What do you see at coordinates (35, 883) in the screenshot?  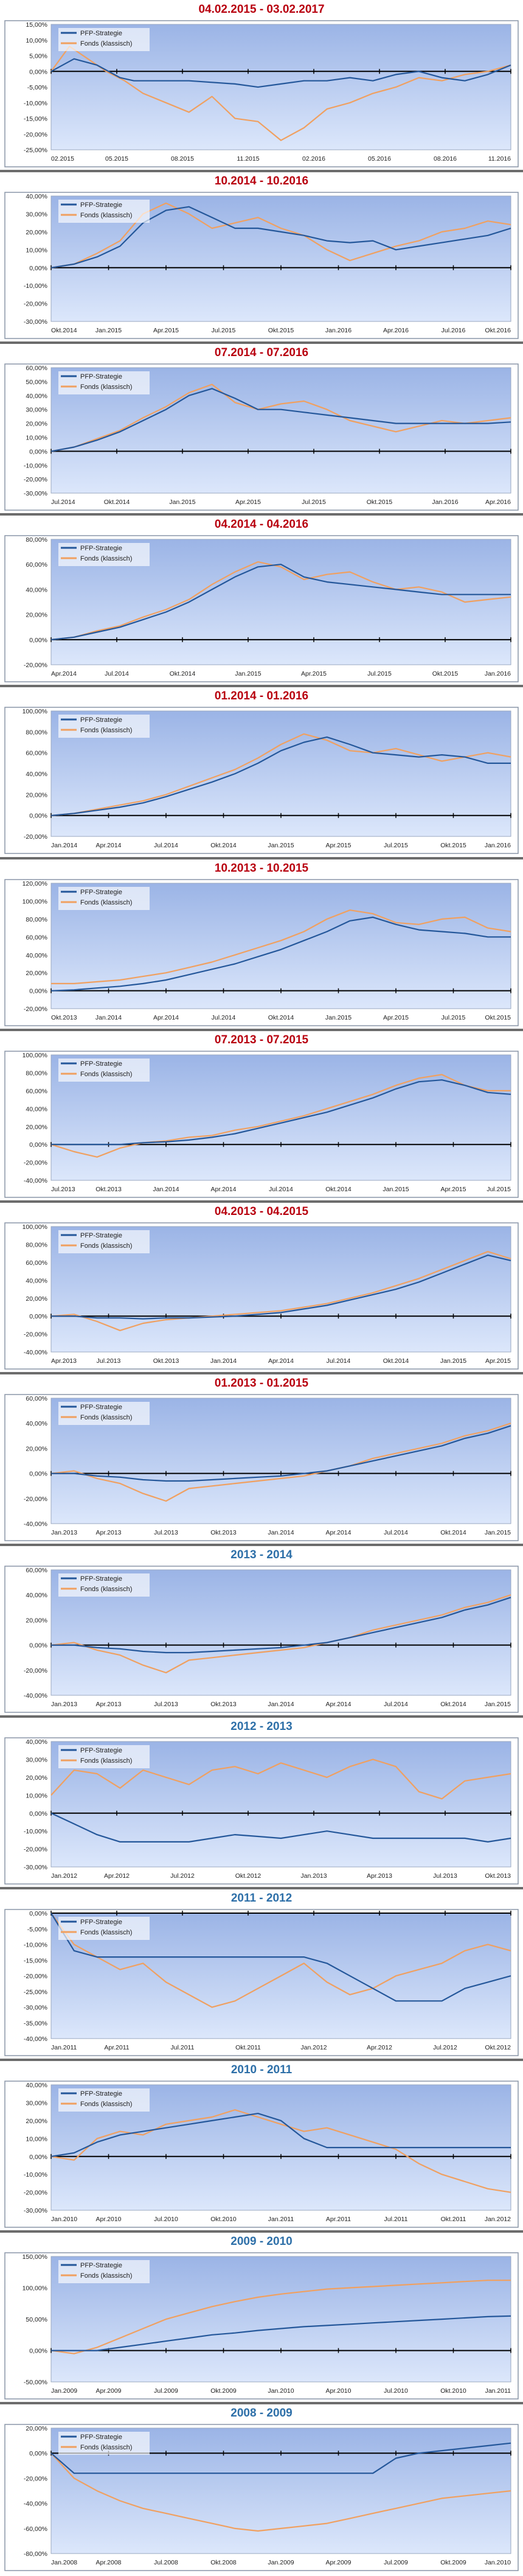 I see `y-tick-label: 120,00%` at bounding box center [35, 883].